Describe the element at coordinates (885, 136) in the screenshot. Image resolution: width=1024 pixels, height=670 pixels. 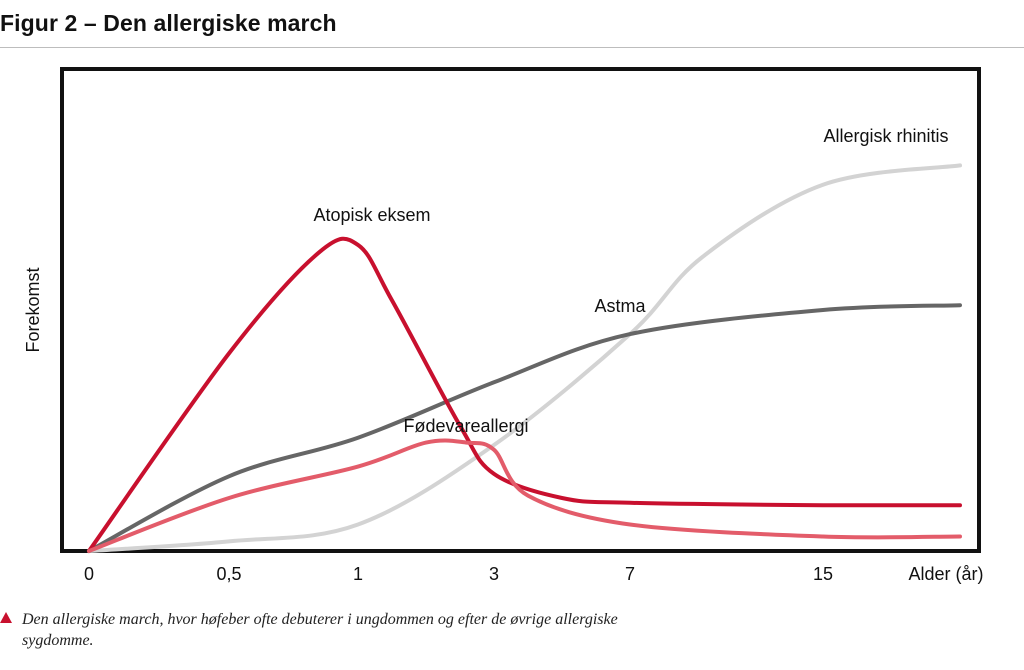
I see `series-label-allergisk-rhinitis: Allergisk rhinitis` at that location.